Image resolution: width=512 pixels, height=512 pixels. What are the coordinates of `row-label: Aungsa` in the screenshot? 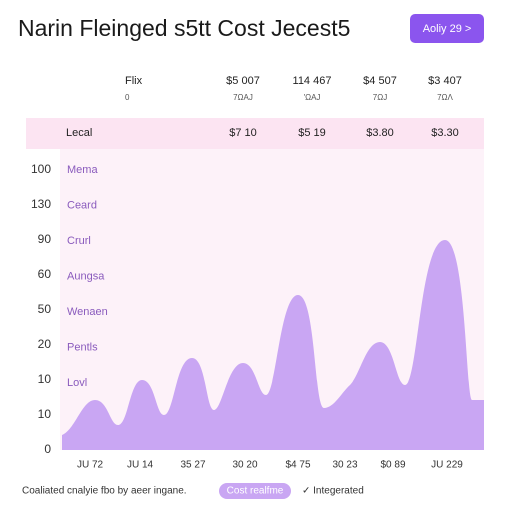 It's located at (86, 276).